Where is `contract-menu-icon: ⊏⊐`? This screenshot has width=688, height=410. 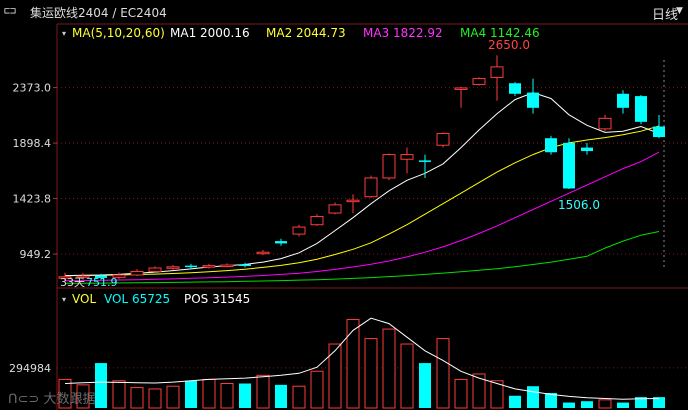
contract-menu-icon: ⊏⊐ is located at coordinates (10, 11).